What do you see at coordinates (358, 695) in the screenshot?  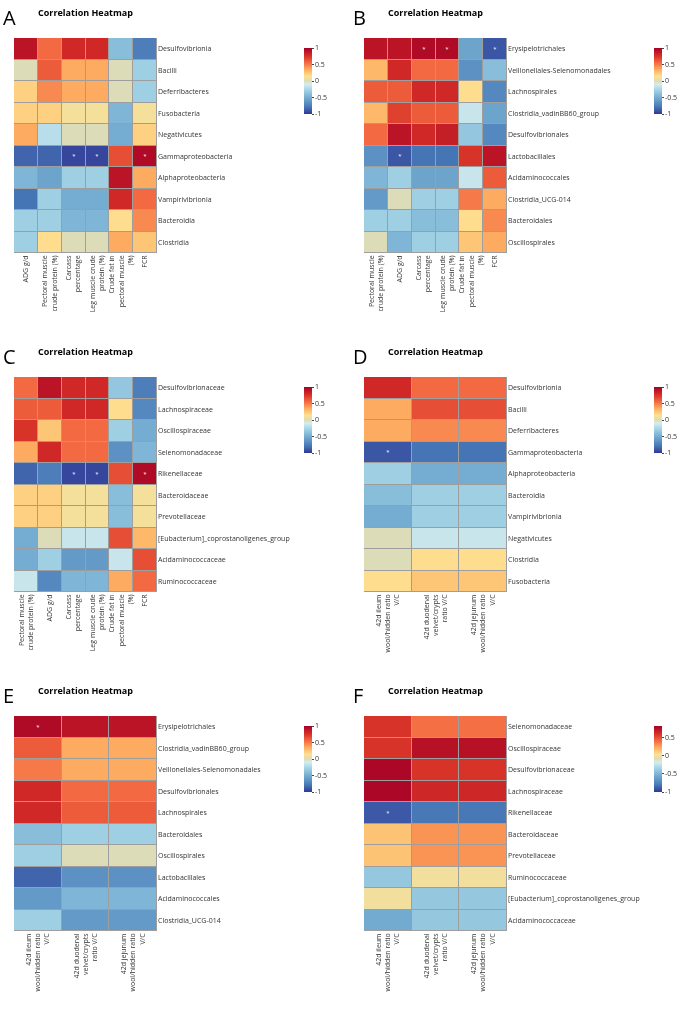 I see `text: F` at bounding box center [358, 695].